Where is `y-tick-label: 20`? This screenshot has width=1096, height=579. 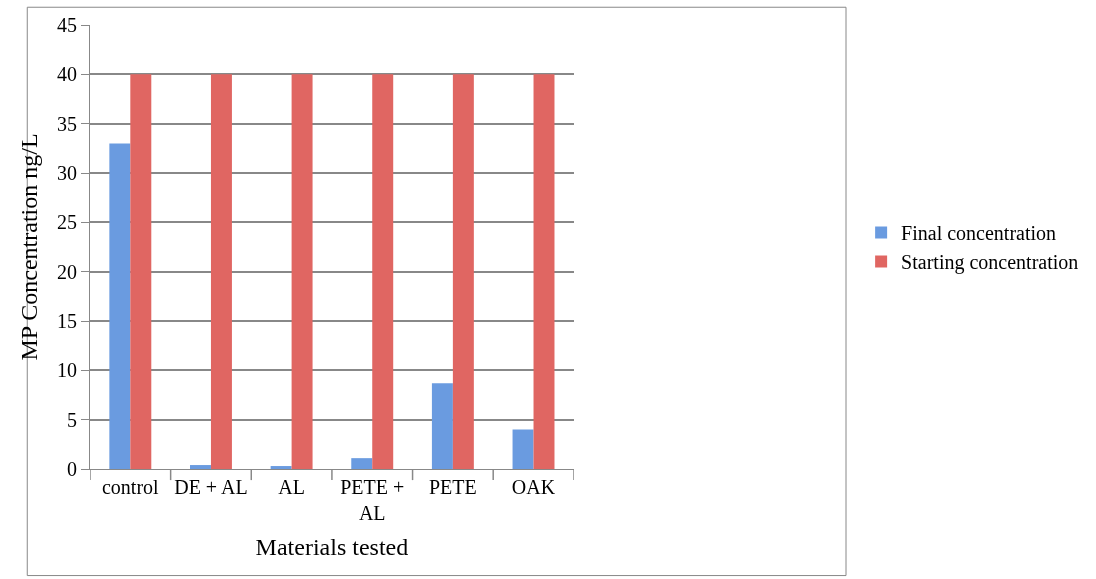
y-tick-label: 20 is located at coordinates (67, 271).